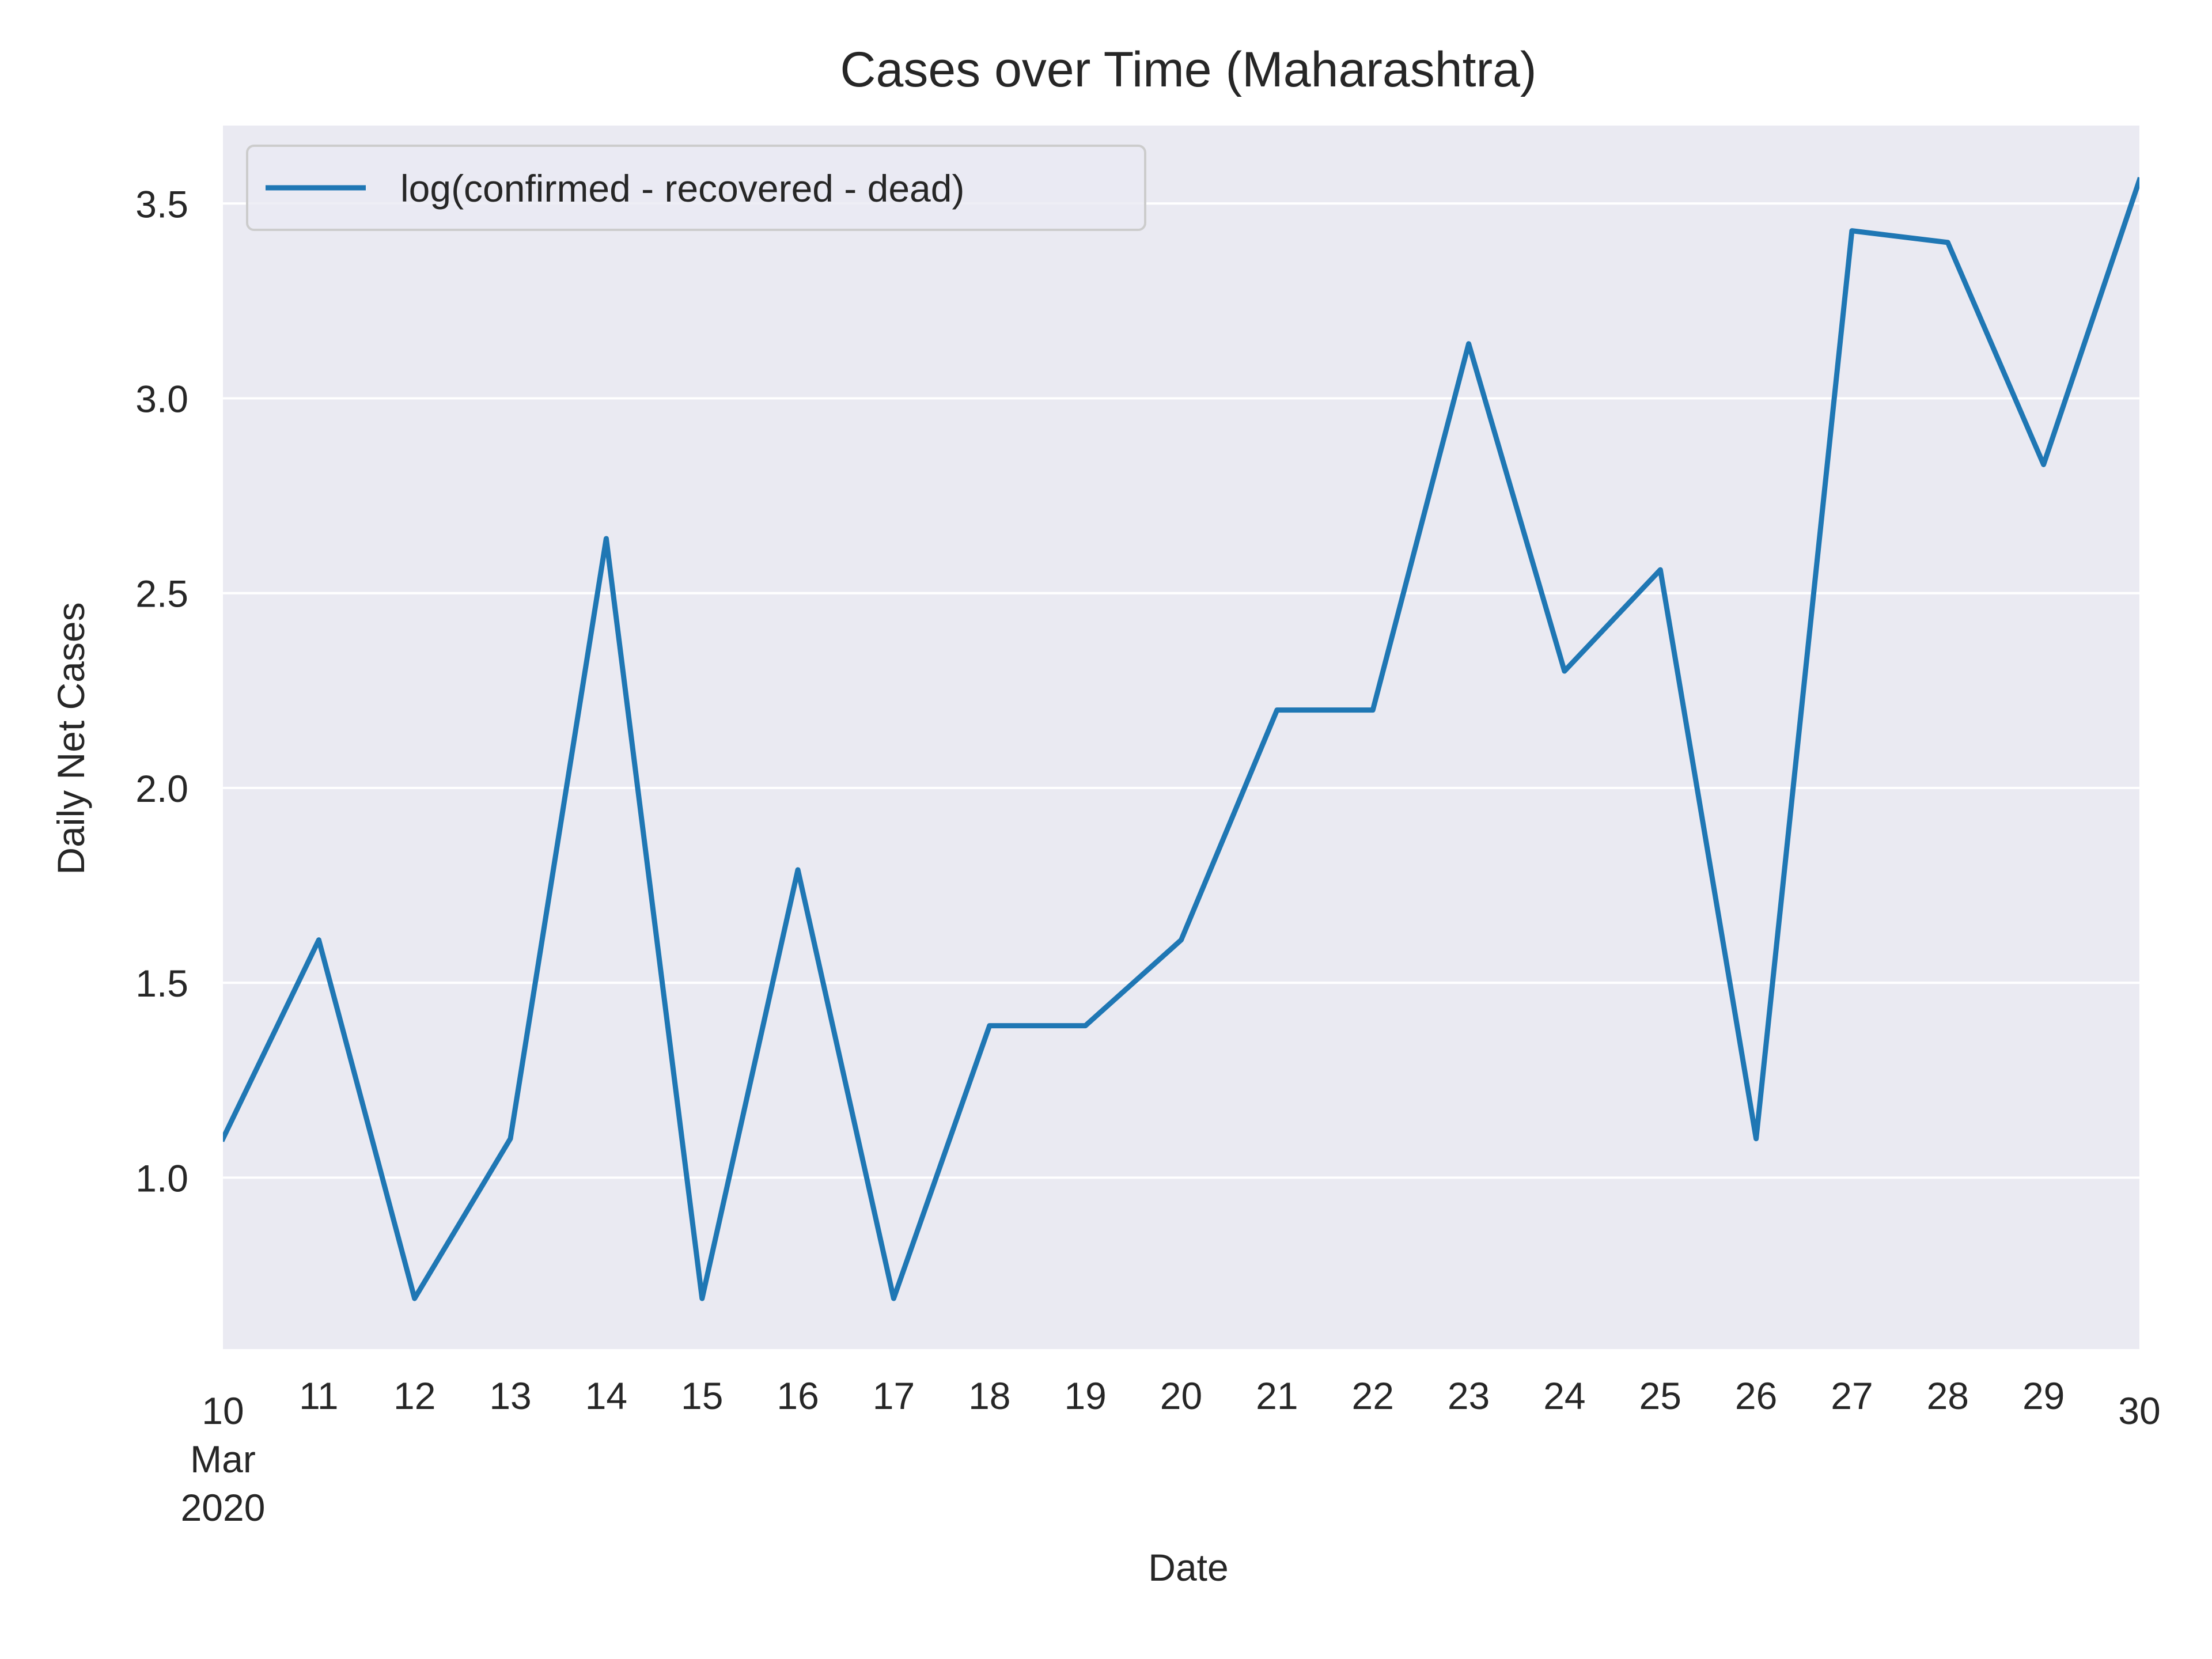  I want to click on x-tick-label: 17, so click(894, 1395).